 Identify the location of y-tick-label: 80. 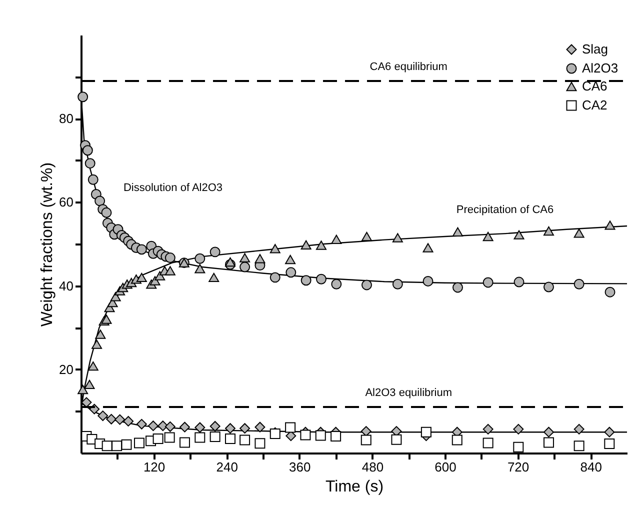
(66, 118).